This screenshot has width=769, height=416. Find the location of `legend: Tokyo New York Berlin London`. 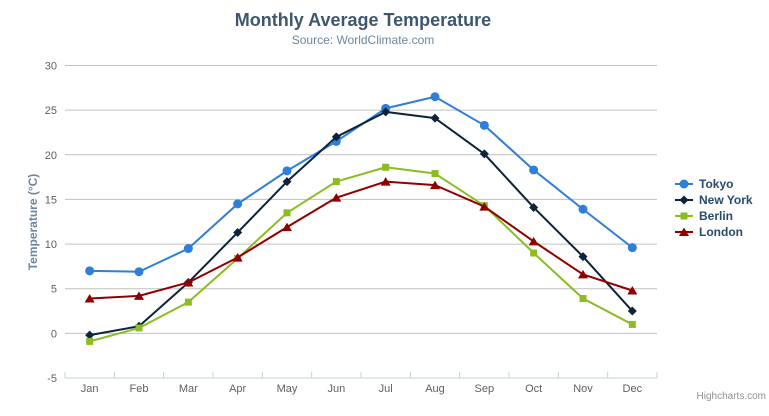

legend: Tokyo New York Berlin London is located at coordinates (713, 207).